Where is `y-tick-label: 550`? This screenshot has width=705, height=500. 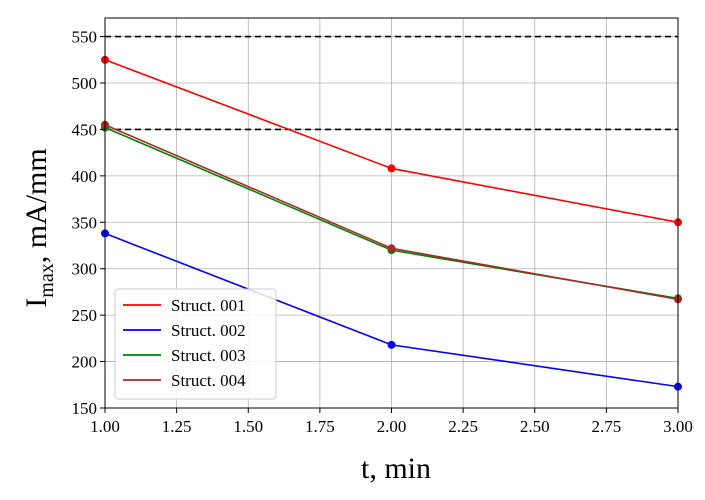 y-tick-label: 550 is located at coordinates (85, 37).